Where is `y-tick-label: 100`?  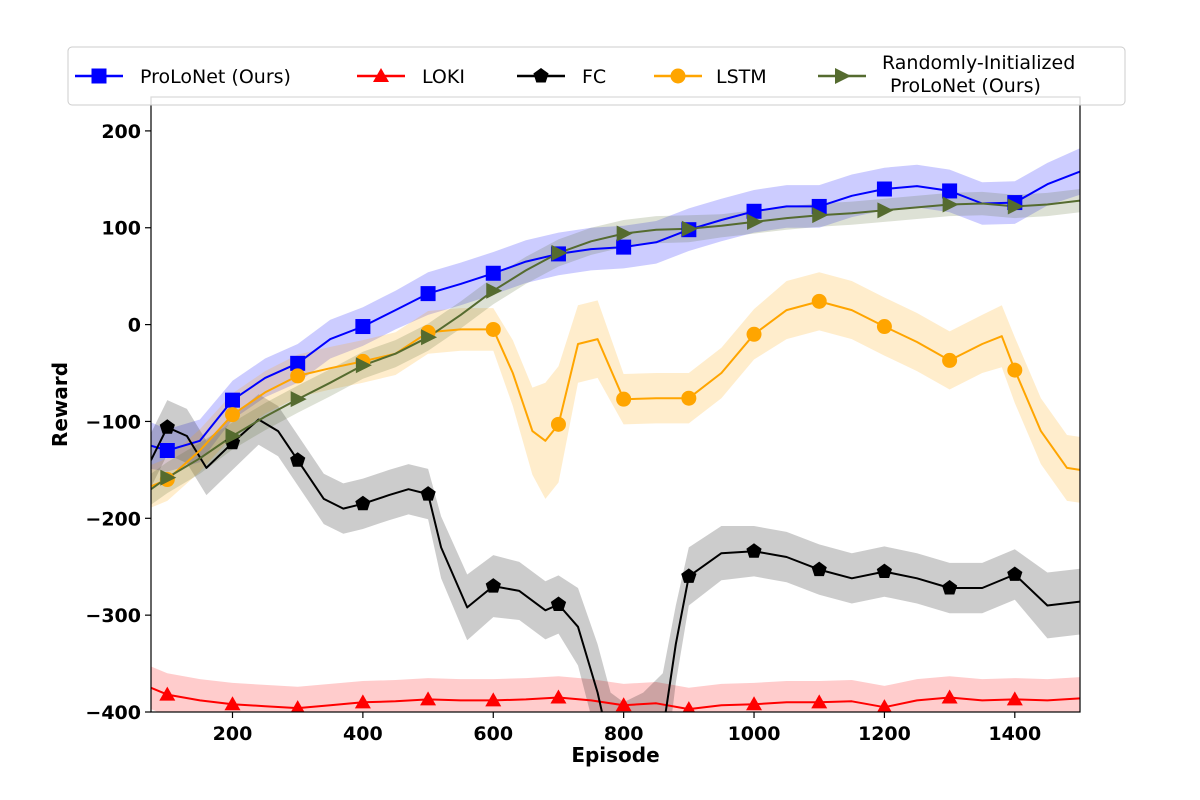
y-tick-label: 100 is located at coordinates (121, 229).